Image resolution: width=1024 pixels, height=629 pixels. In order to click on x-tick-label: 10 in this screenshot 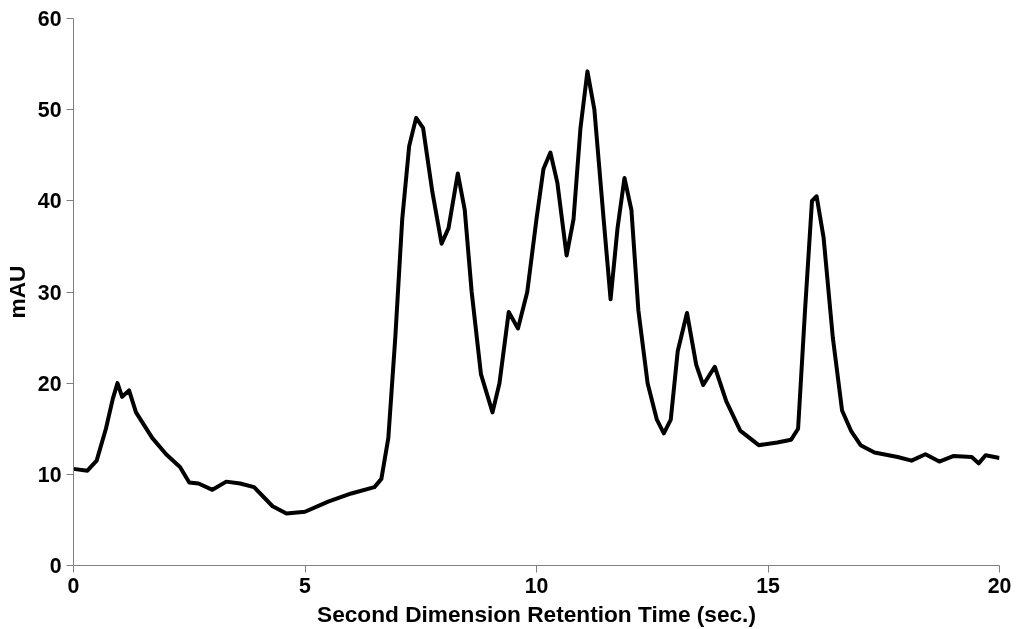, I will do `click(536, 585)`.